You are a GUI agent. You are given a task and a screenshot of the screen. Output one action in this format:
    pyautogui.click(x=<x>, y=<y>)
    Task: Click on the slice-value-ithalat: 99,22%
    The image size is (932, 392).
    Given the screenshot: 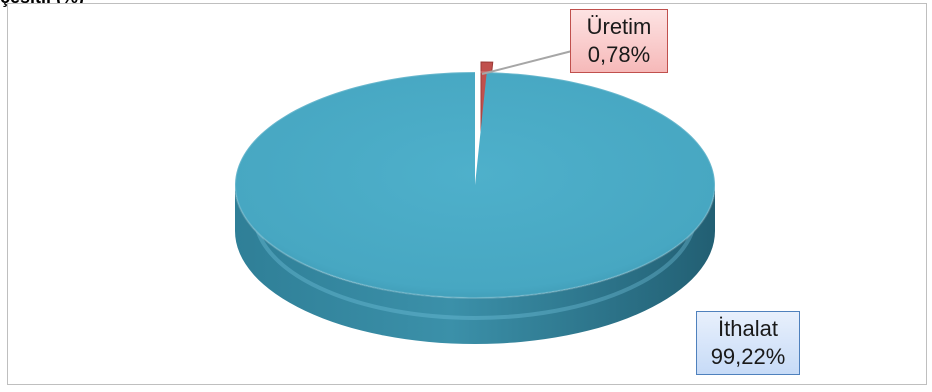 What is the action you would take?
    pyautogui.click(x=748, y=356)
    